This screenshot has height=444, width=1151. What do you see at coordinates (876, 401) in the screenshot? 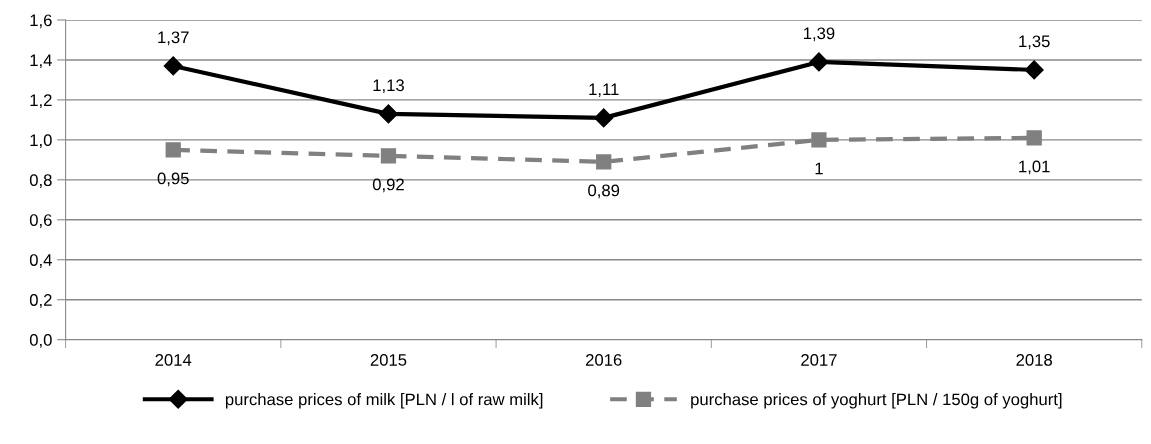
I see `legend-label: purchase prices of yoghurt [PLN / 150g of yoghurt]` at bounding box center [876, 401].